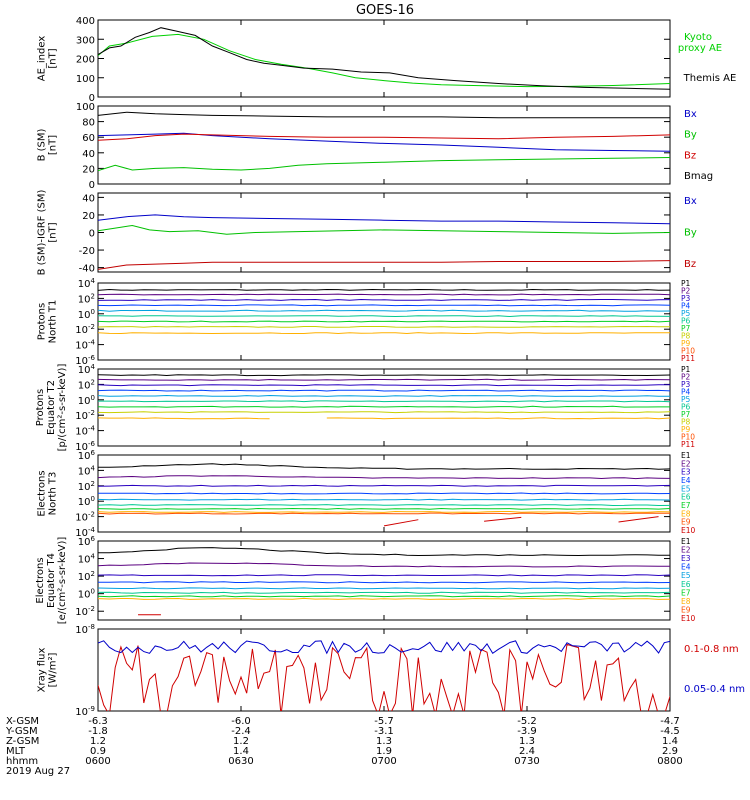 This screenshot has height=800, width=750. Describe the element at coordinates (690, 233) in the screenshot. I see `legend-label: By` at that location.